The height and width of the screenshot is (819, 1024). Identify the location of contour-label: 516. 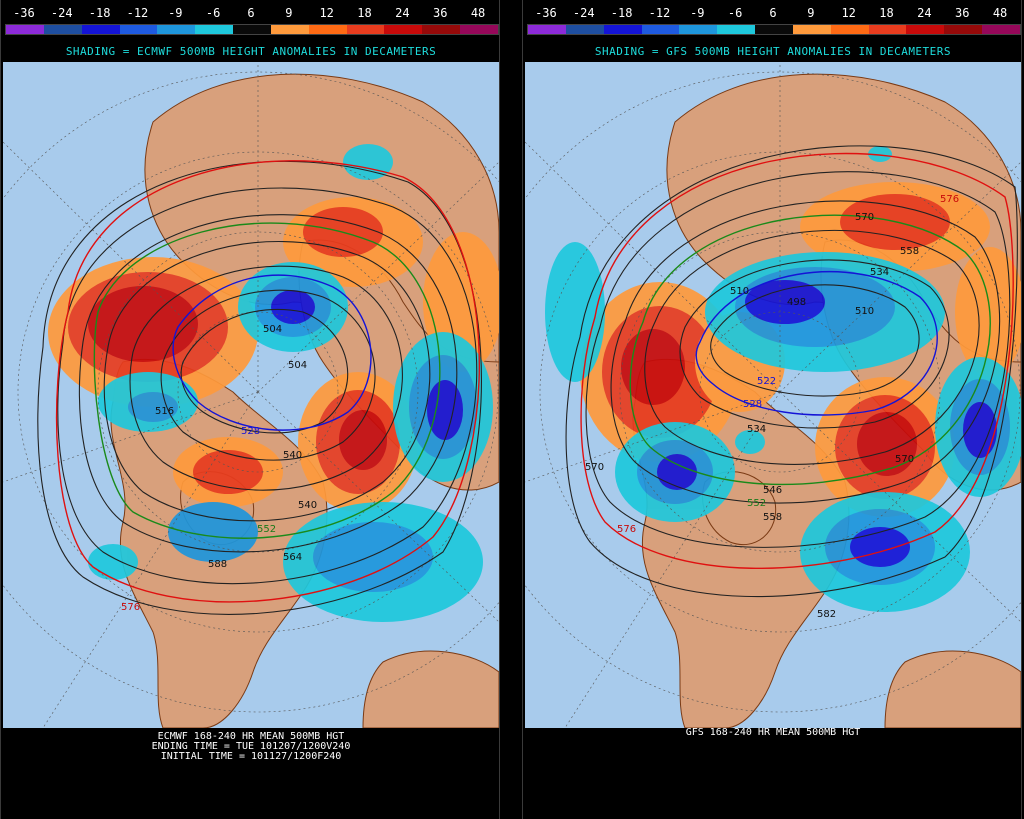
(164, 411).